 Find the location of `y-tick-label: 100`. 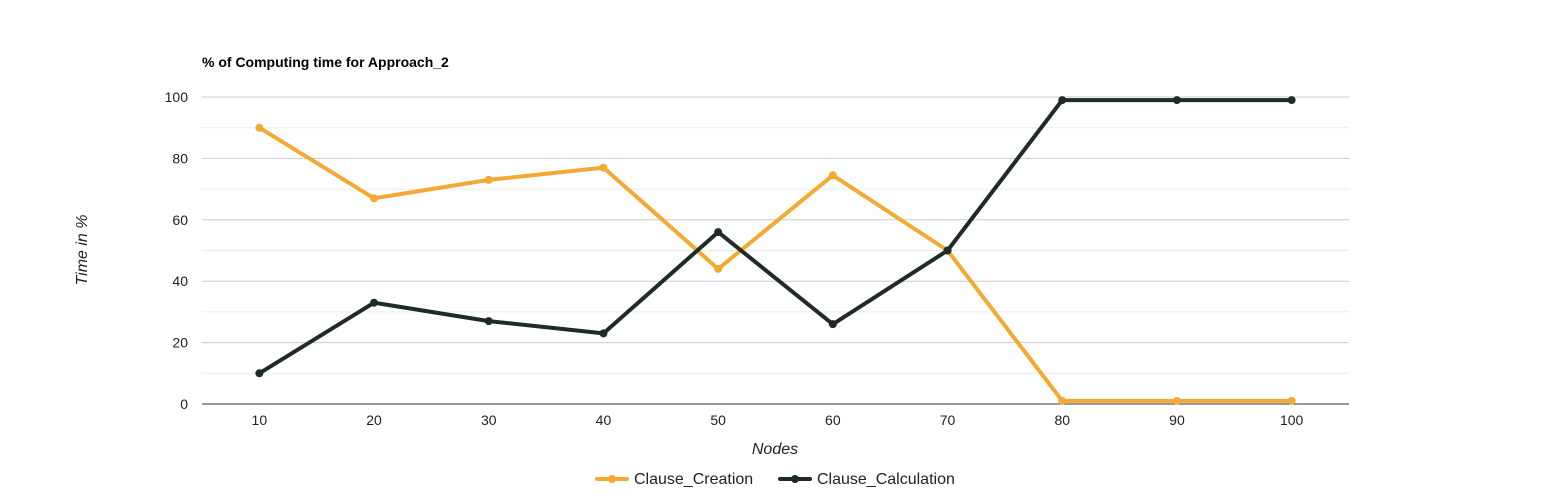

y-tick-label: 100 is located at coordinates (177, 97).